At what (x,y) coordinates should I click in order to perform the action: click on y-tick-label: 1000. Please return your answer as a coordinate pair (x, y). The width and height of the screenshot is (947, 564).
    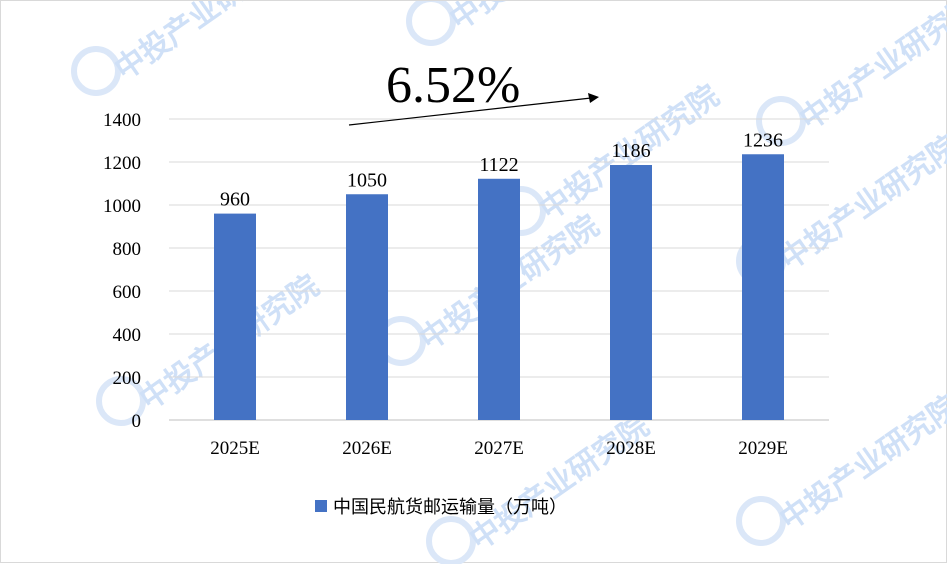
    Looking at the image, I should click on (122, 206).